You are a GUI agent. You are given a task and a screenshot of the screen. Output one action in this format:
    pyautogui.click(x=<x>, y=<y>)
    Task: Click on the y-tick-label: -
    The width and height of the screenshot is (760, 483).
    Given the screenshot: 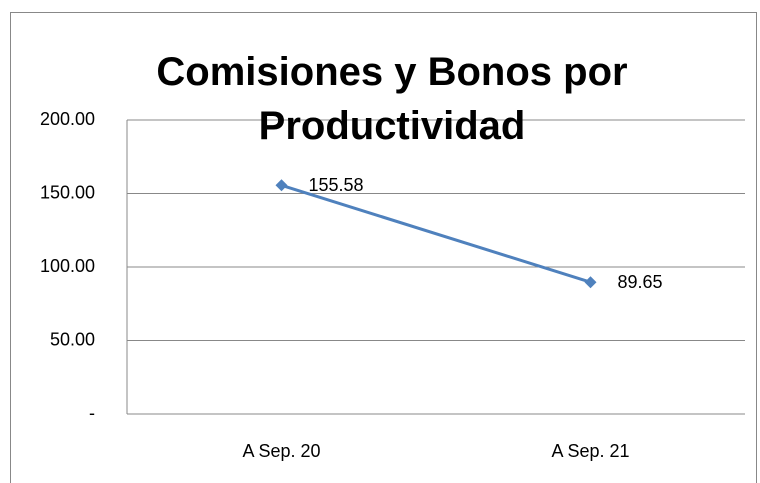 What is the action you would take?
    pyautogui.click(x=92, y=413)
    